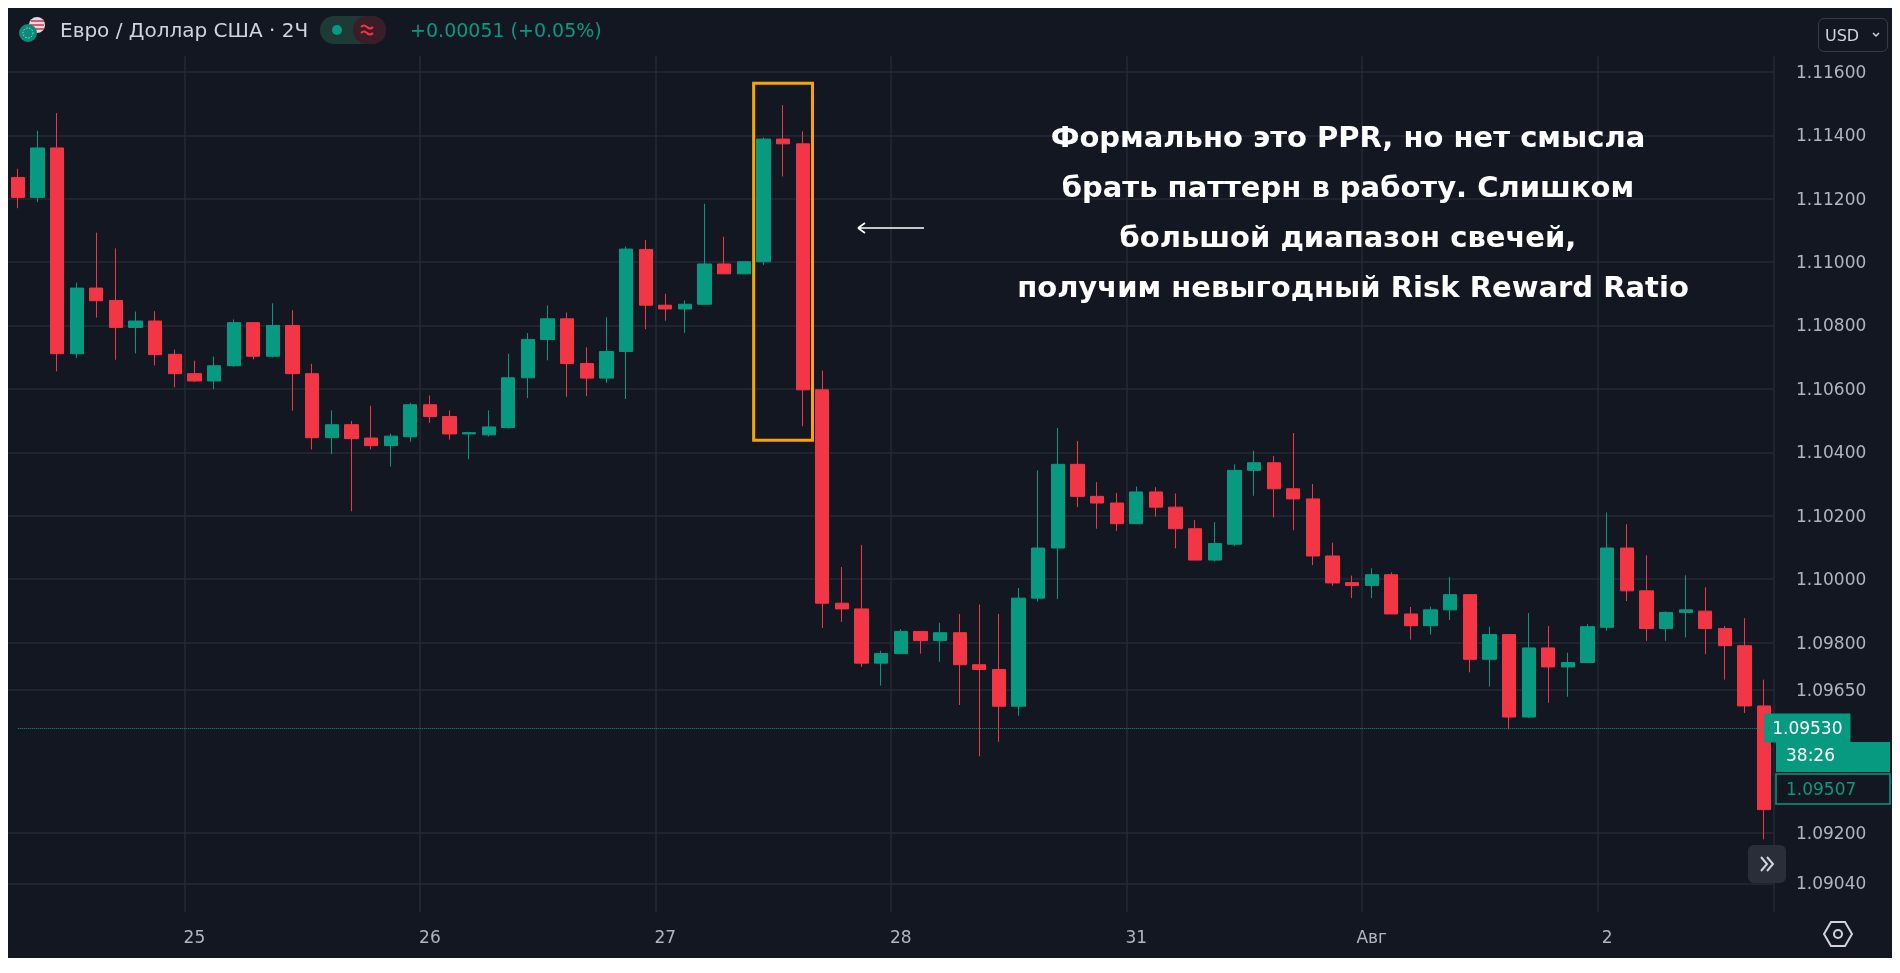  Describe the element at coordinates (900, 936) in the screenshot. I see `x-tick-label: 28` at that location.